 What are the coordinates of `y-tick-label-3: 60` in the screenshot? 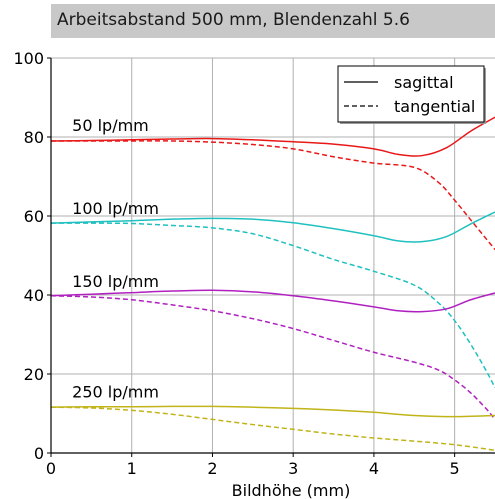 It's located at (34, 216).